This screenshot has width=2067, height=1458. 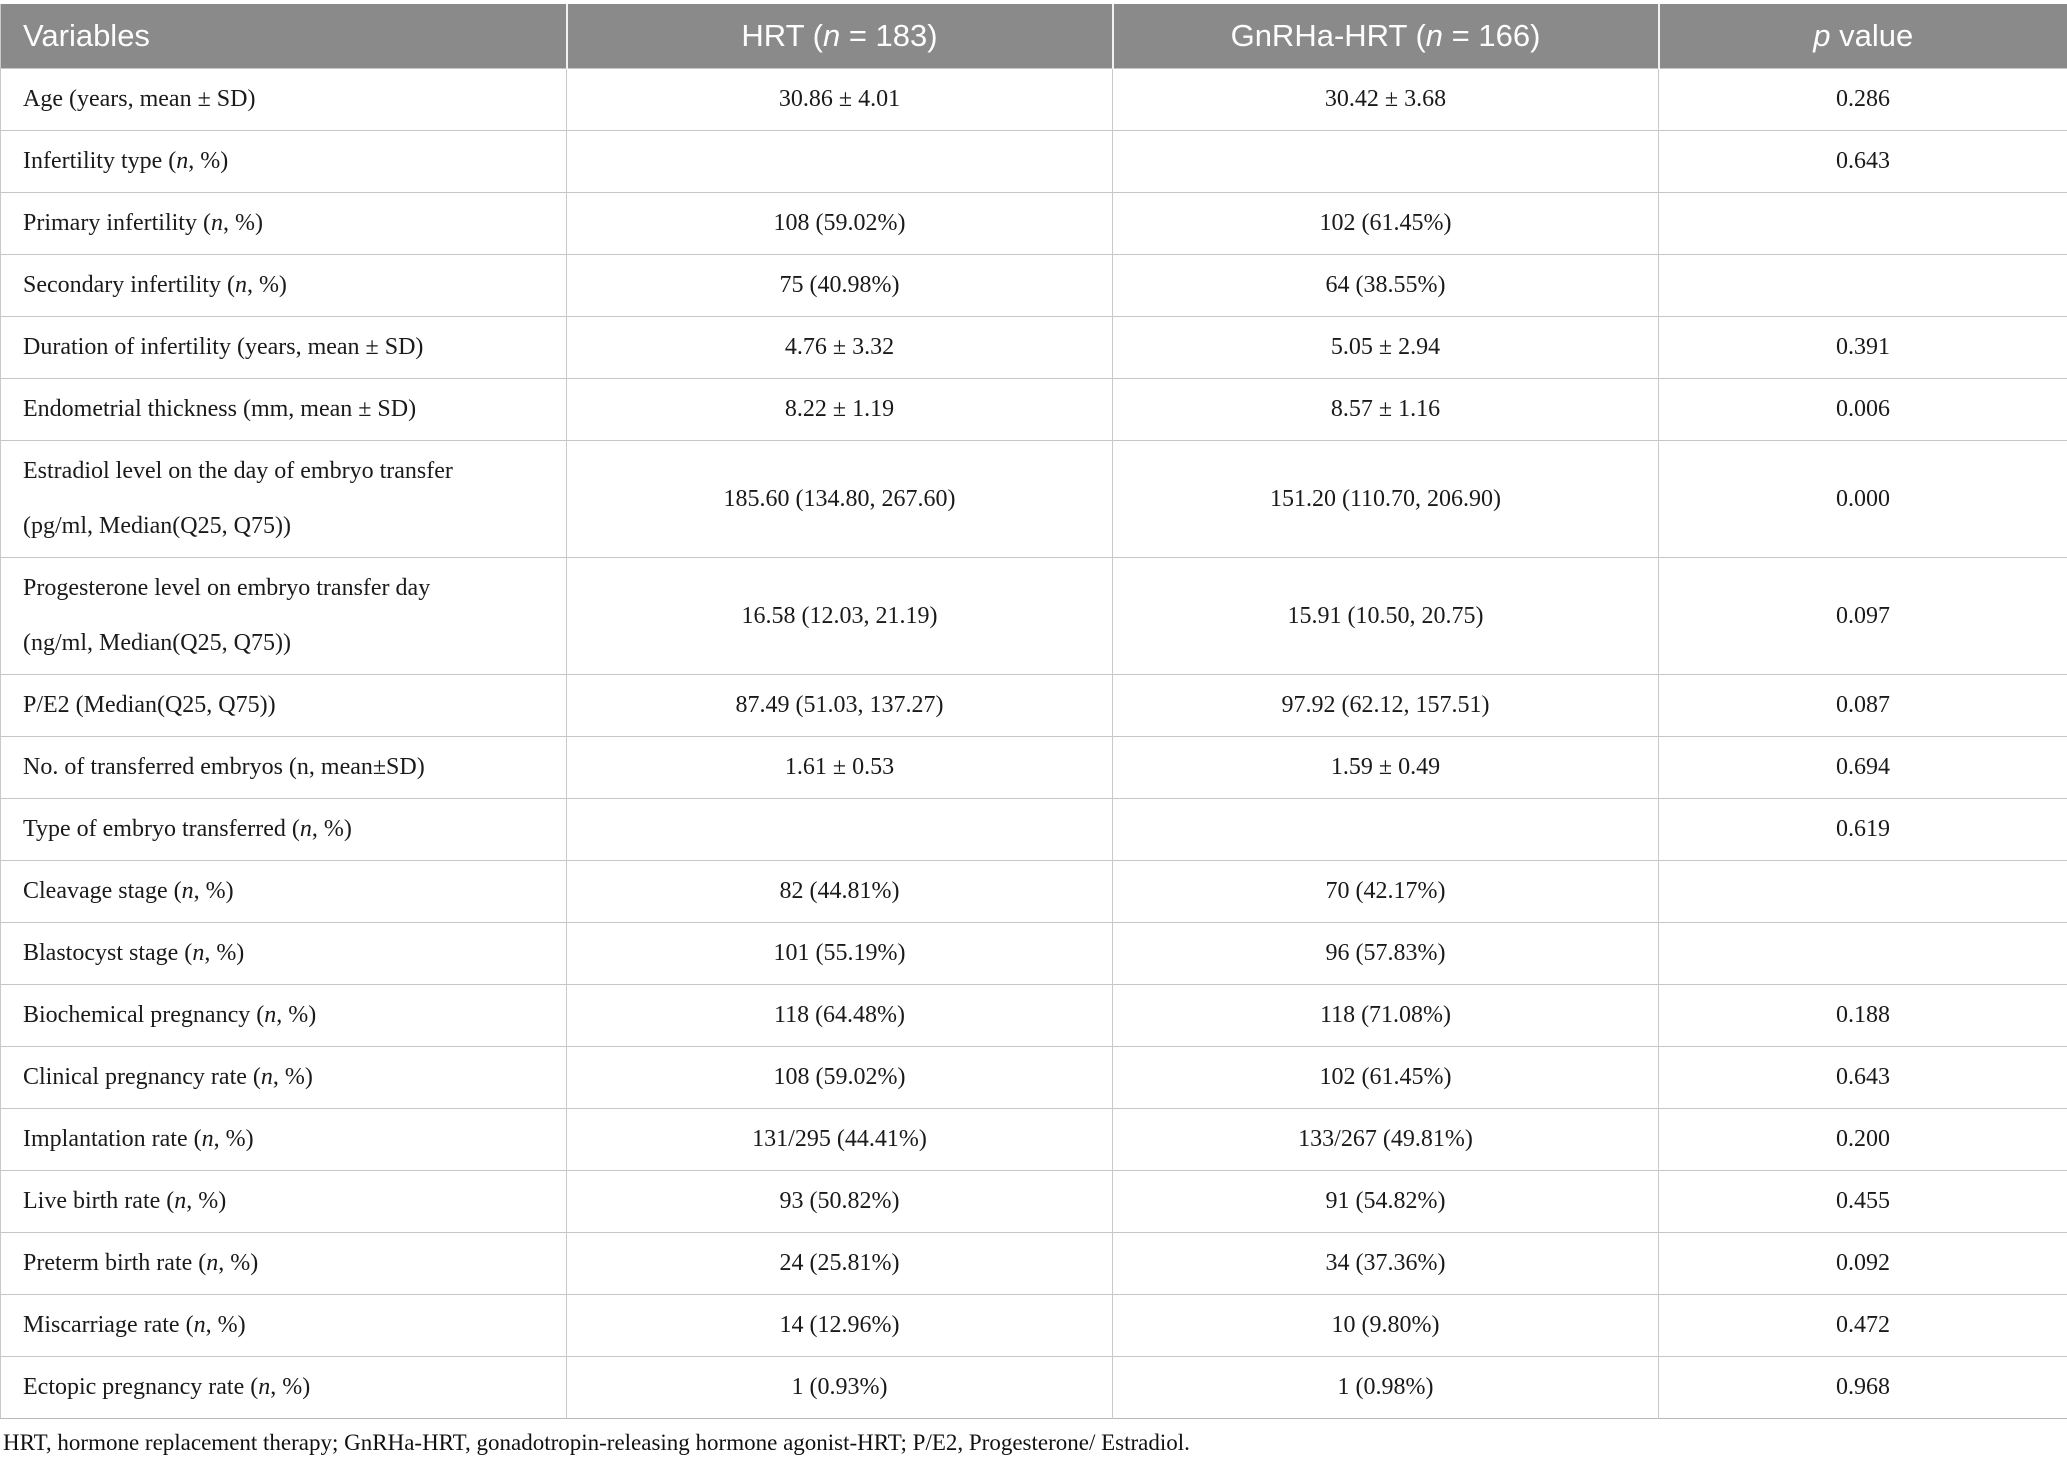 What do you see at coordinates (840, 348) in the screenshot?
I see `hrt-value: 4.76 ± 3.32` at bounding box center [840, 348].